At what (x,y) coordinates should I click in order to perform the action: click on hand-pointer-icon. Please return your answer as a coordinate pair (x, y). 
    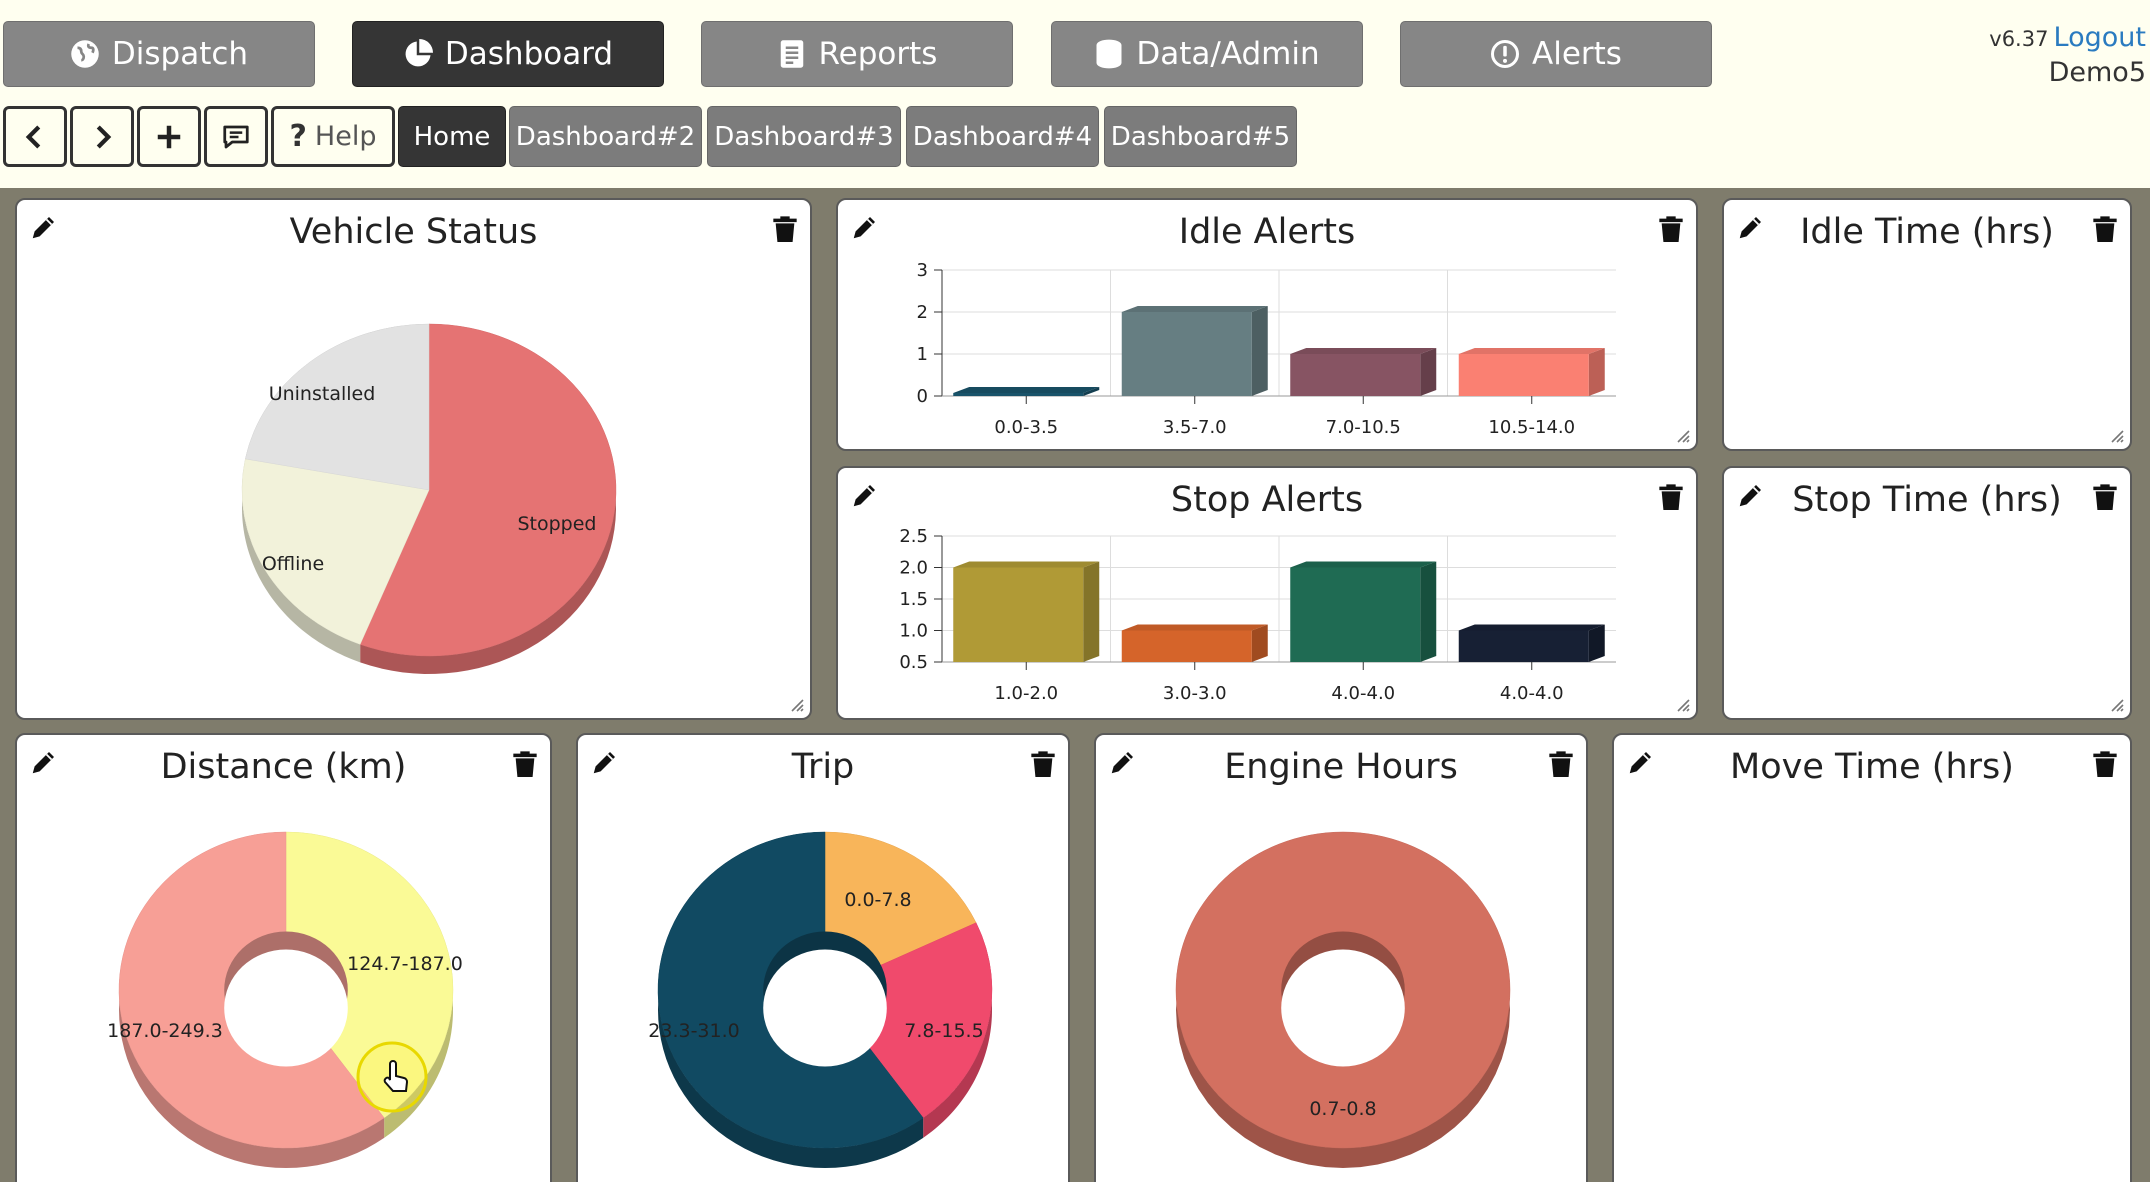
    Looking at the image, I should click on (395, 1076).